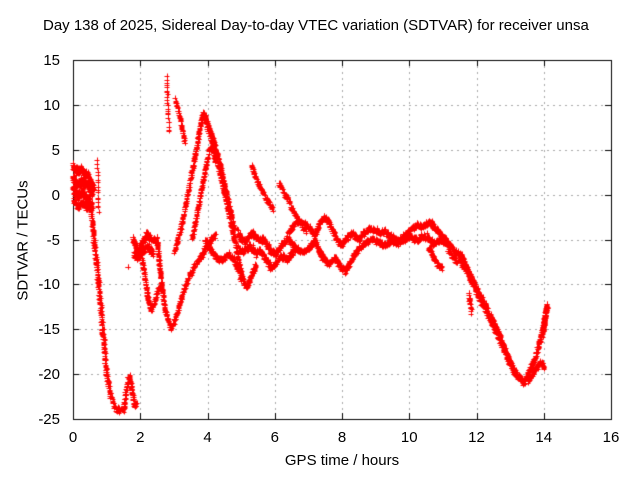  I want to click on y-tick-label: -15, so click(49, 330).